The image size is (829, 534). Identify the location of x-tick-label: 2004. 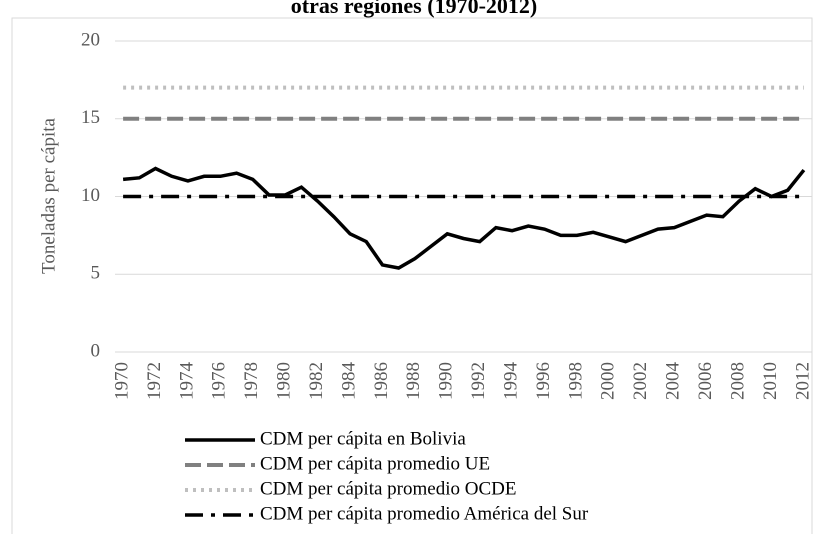
(673, 381).